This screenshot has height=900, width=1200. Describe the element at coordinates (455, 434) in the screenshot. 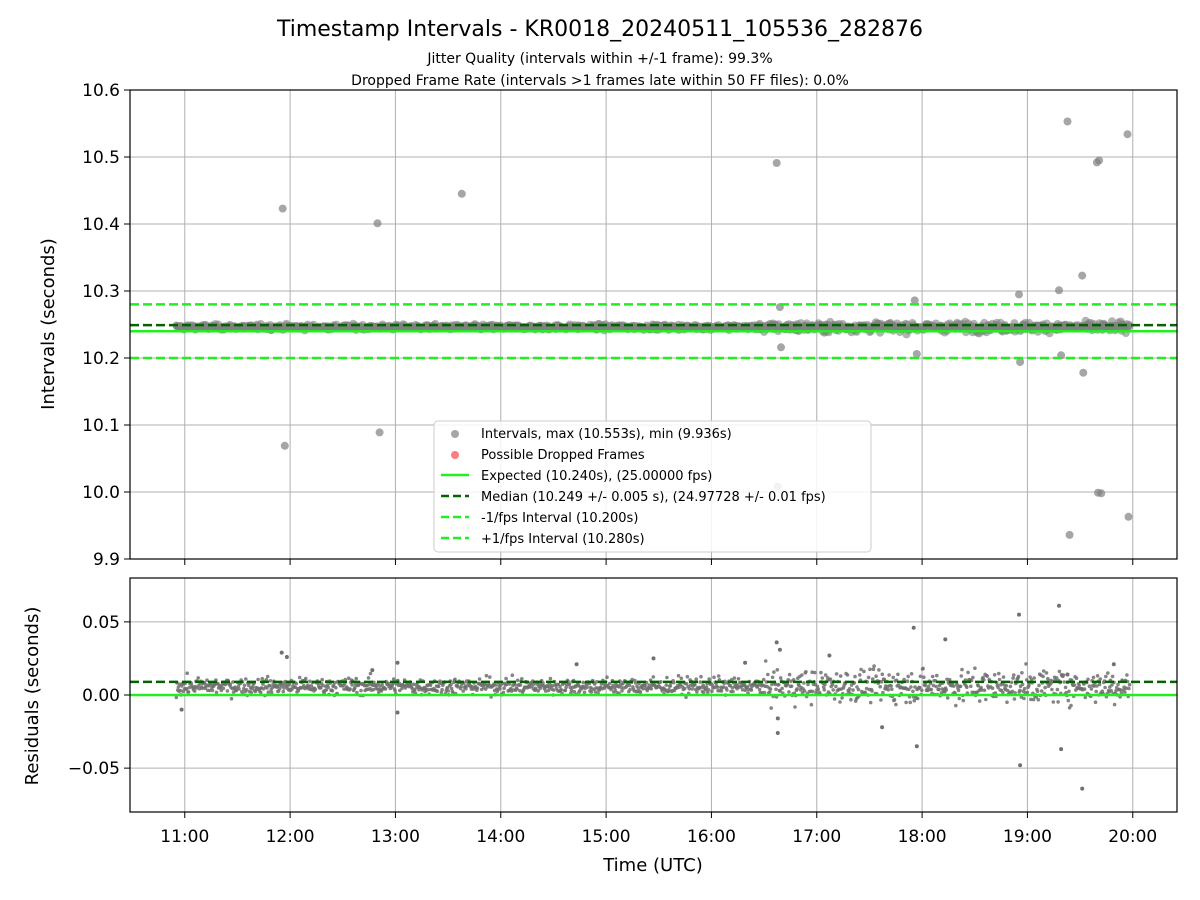

I see `legend-marker-intervals` at that location.